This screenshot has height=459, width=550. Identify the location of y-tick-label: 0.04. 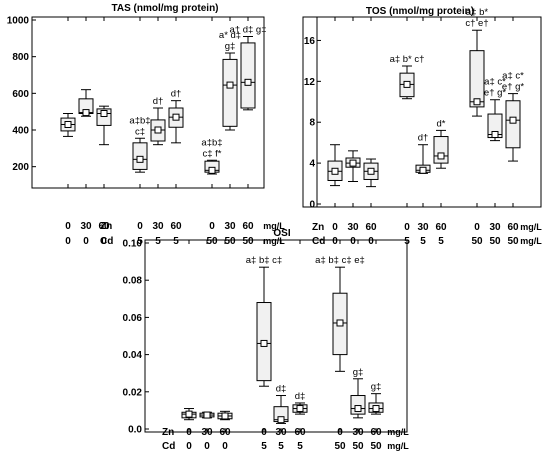
(133, 355).